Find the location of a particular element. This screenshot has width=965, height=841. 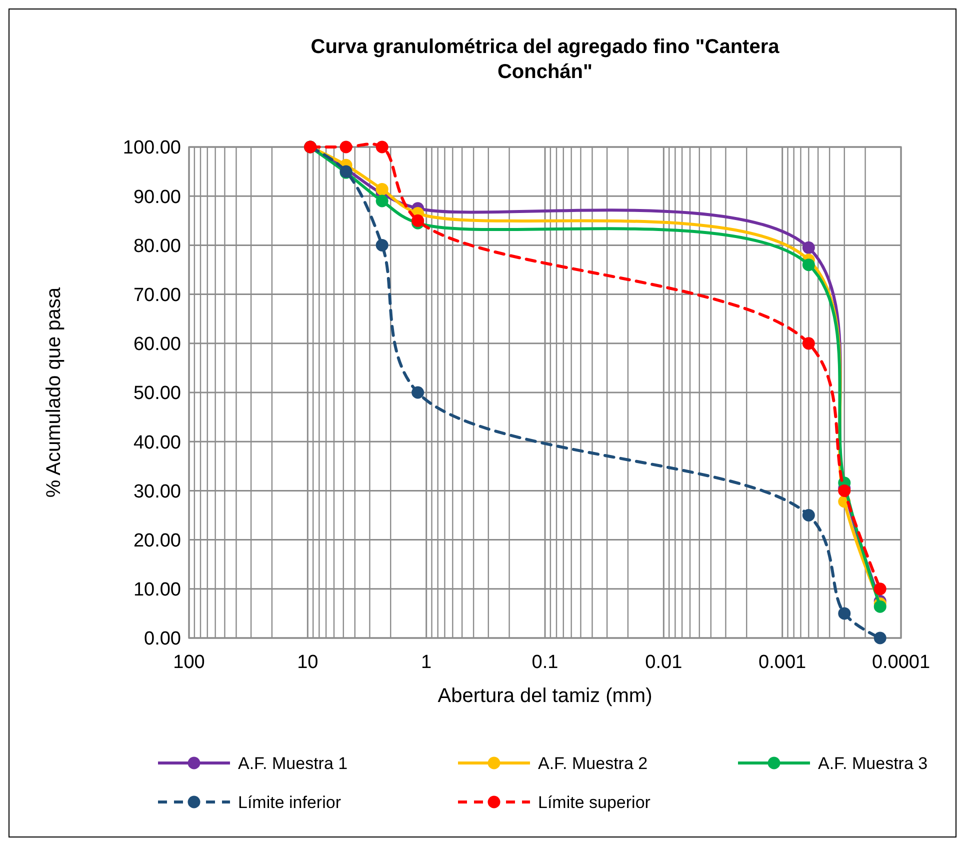

y-tick-label: 30.00 is located at coordinates (157, 491).